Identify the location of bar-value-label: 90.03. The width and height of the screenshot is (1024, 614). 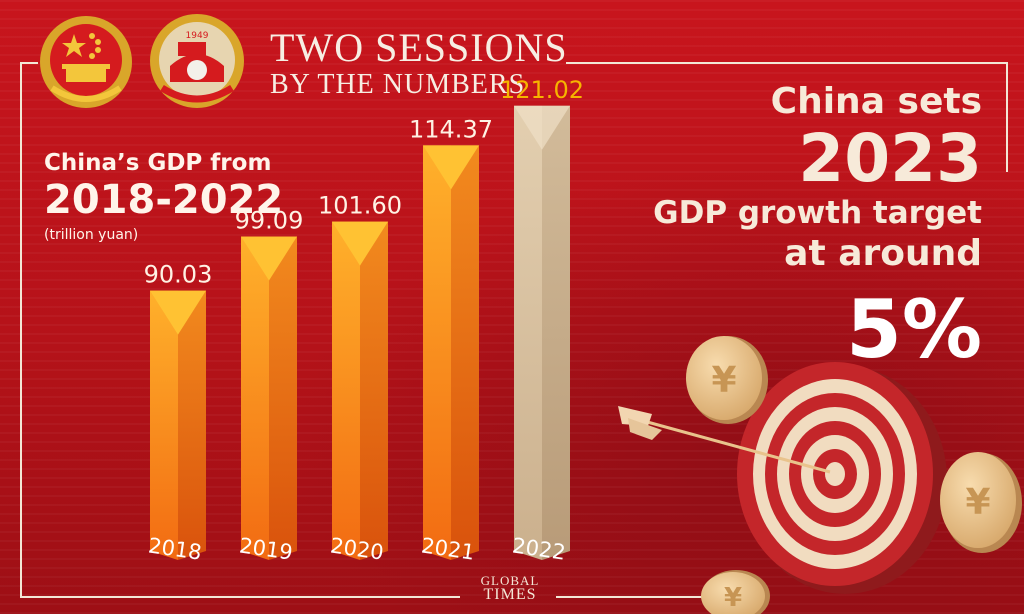
(178, 275).